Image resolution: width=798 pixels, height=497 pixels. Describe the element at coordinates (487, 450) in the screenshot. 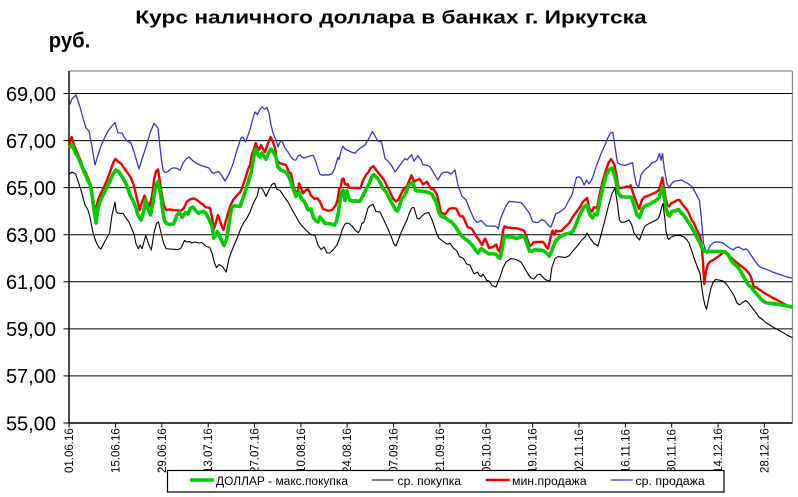

I see `svg-text: 05.10.16` at that location.